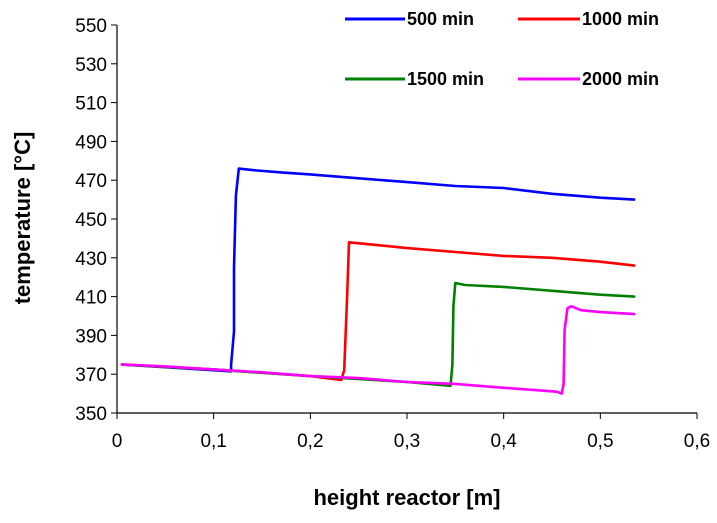 This screenshot has height=523, width=717. I want to click on x-tick-label: 0,1, so click(213, 441).